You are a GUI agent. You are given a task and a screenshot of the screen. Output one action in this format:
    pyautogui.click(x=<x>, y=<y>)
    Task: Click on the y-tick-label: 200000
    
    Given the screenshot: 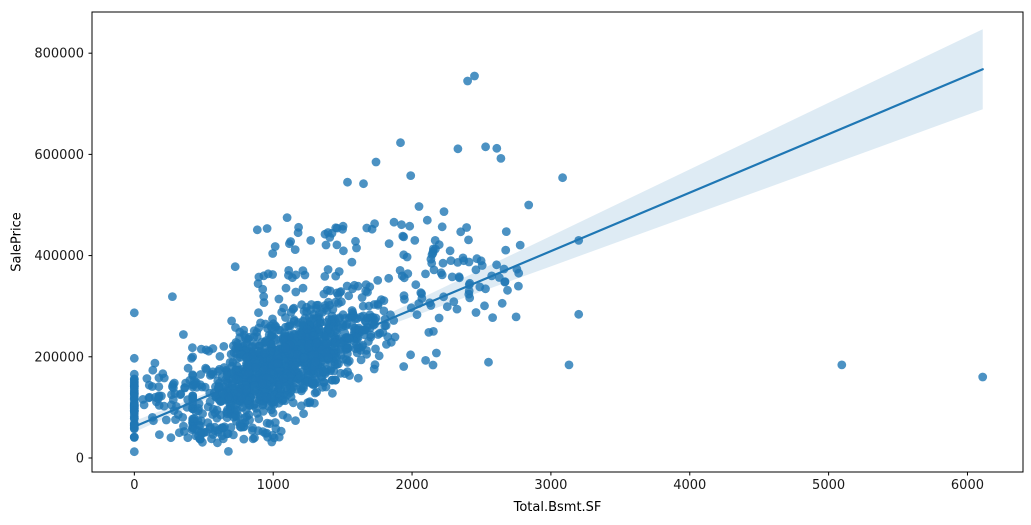 What is the action you would take?
    pyautogui.click(x=59, y=357)
    